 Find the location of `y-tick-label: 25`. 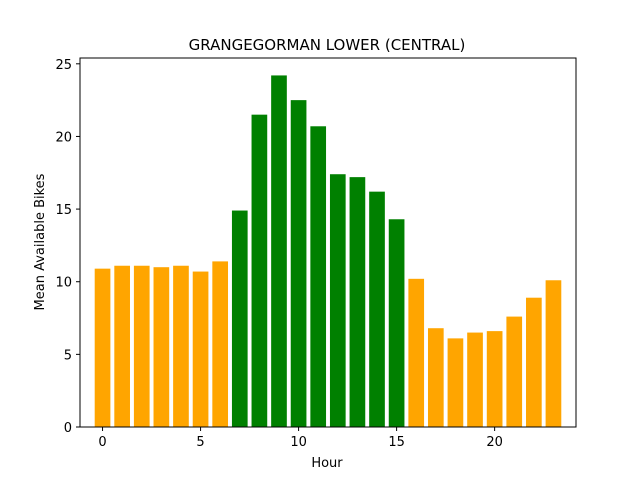

y-tick-label: 25 is located at coordinates (63, 65).